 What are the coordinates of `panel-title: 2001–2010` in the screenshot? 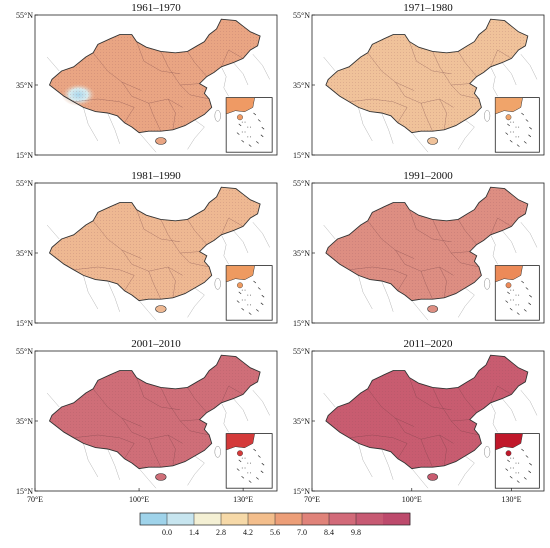 It's located at (156, 344).